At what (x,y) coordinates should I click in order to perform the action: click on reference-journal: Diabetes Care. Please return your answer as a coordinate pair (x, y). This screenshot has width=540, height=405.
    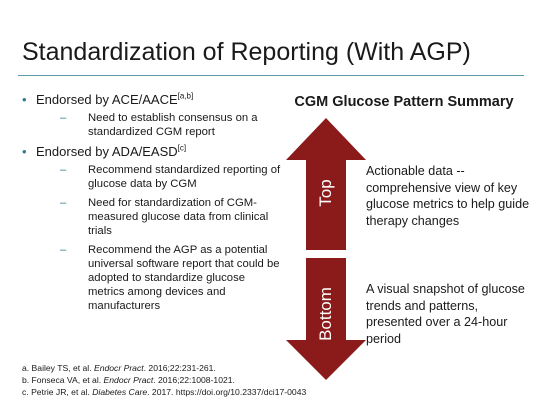
    Looking at the image, I should click on (120, 392).